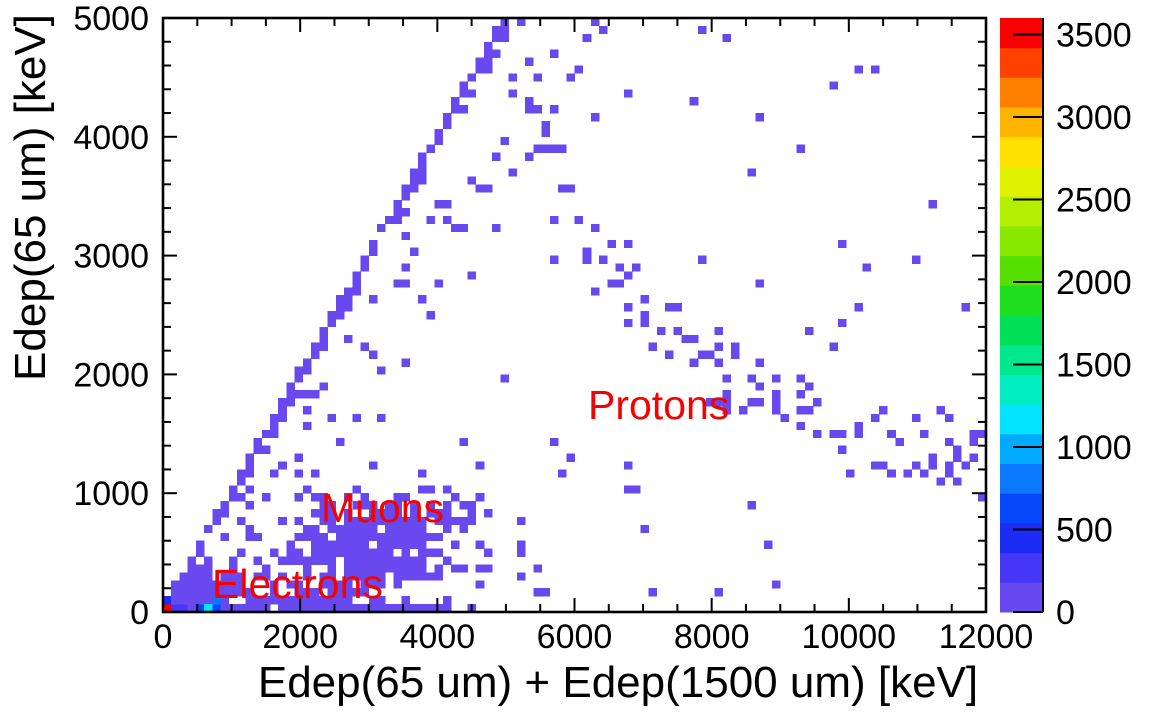  Describe the element at coordinates (111, 19) in the screenshot. I see `y-tick-label: 5000` at that location.